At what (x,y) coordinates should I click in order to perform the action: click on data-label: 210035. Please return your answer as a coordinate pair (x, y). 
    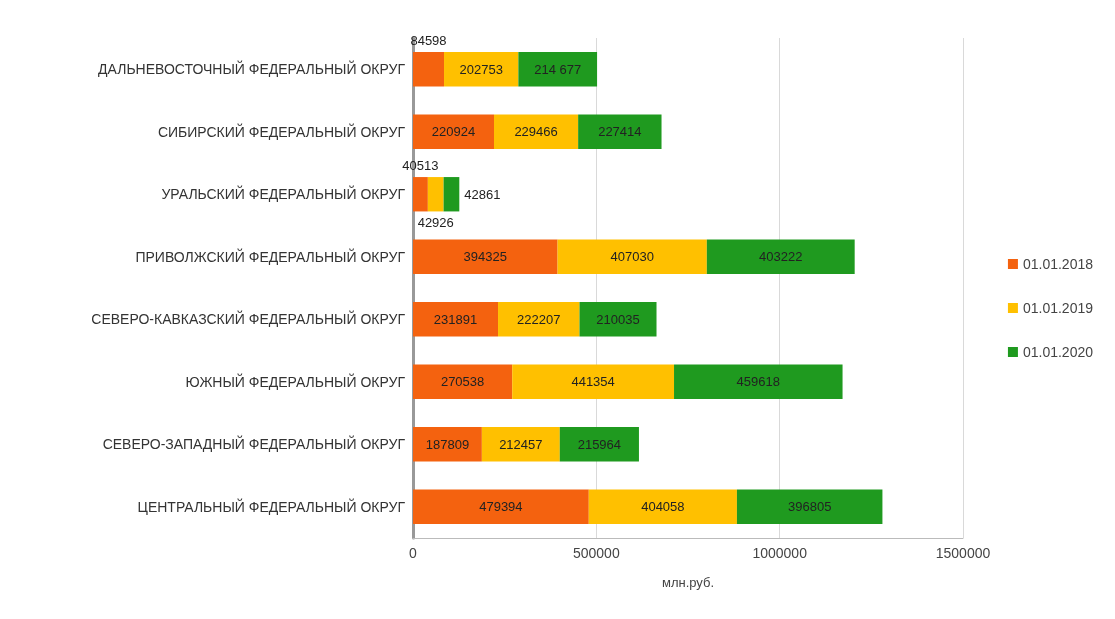
    Looking at the image, I should click on (618, 319).